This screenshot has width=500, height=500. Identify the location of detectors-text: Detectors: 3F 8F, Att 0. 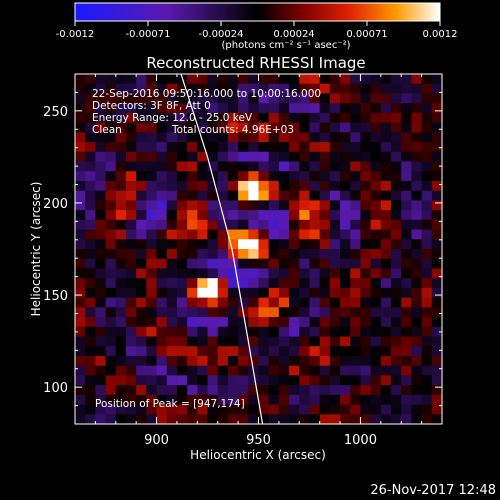
(151, 106).